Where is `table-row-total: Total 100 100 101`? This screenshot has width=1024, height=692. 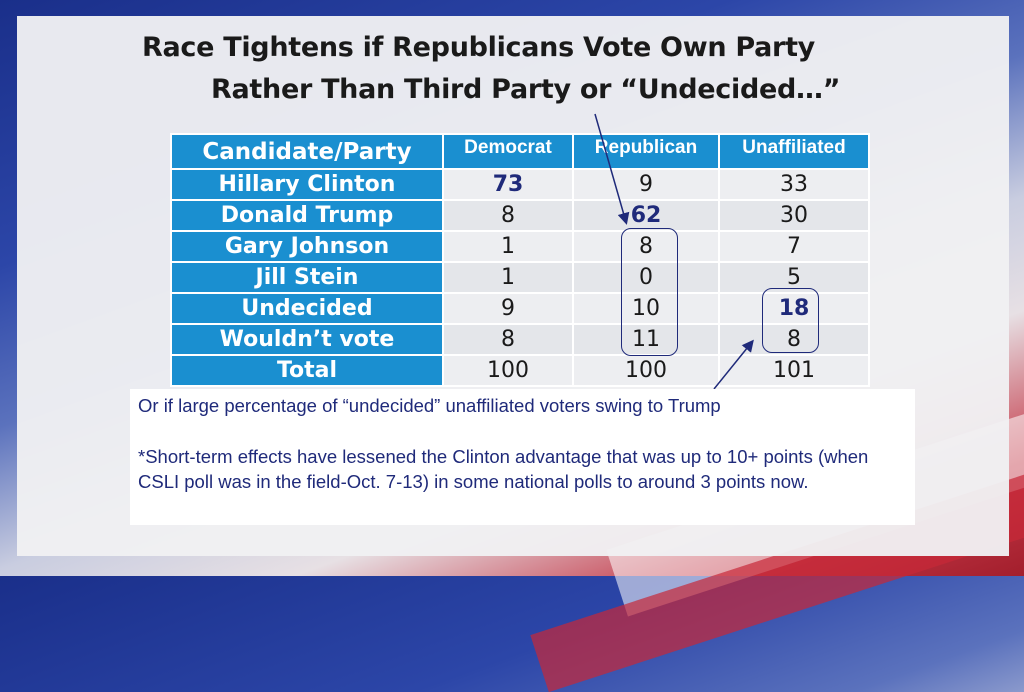 table-row-total: Total 100 100 101 is located at coordinates (520, 370).